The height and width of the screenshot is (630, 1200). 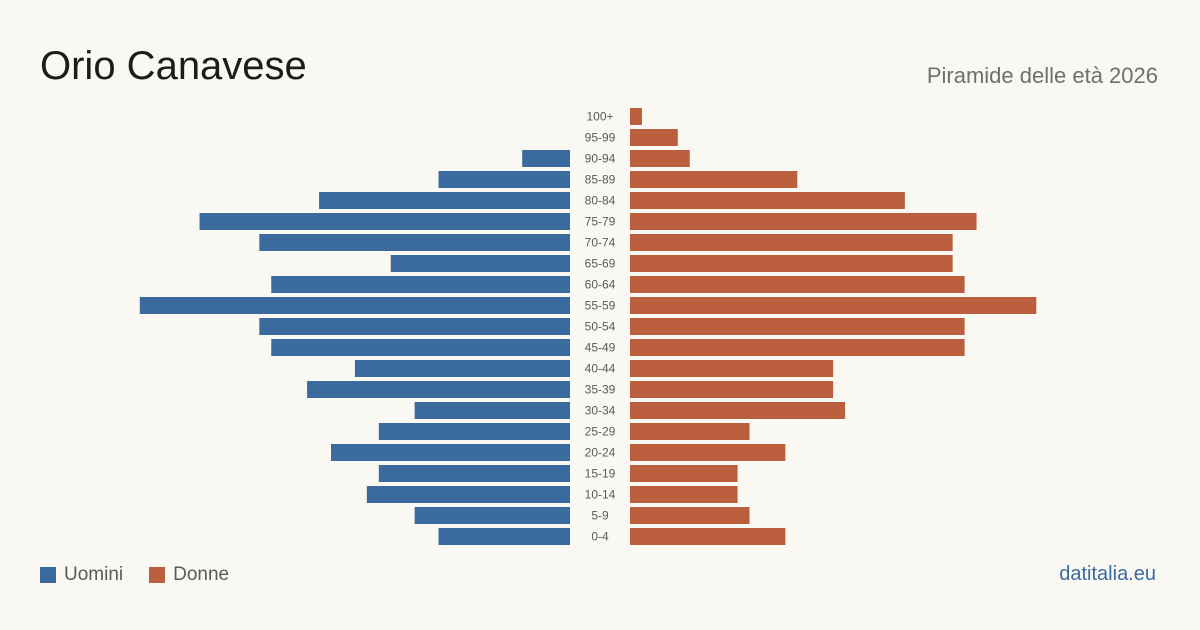 What do you see at coordinates (157, 575) in the screenshot?
I see `legend-swatch-female` at bounding box center [157, 575].